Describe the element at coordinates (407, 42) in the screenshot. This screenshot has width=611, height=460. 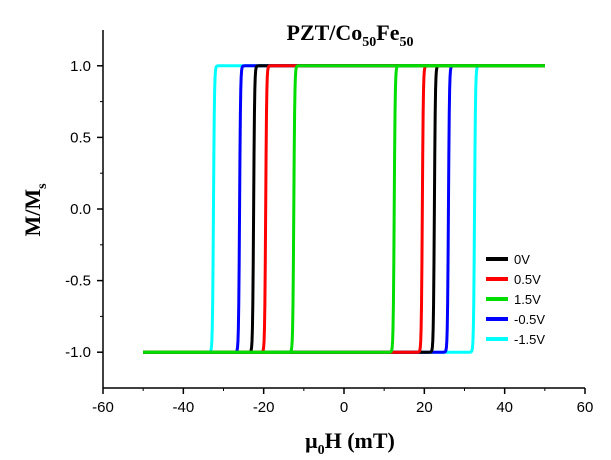
I see `title-sub-2: 50` at that location.